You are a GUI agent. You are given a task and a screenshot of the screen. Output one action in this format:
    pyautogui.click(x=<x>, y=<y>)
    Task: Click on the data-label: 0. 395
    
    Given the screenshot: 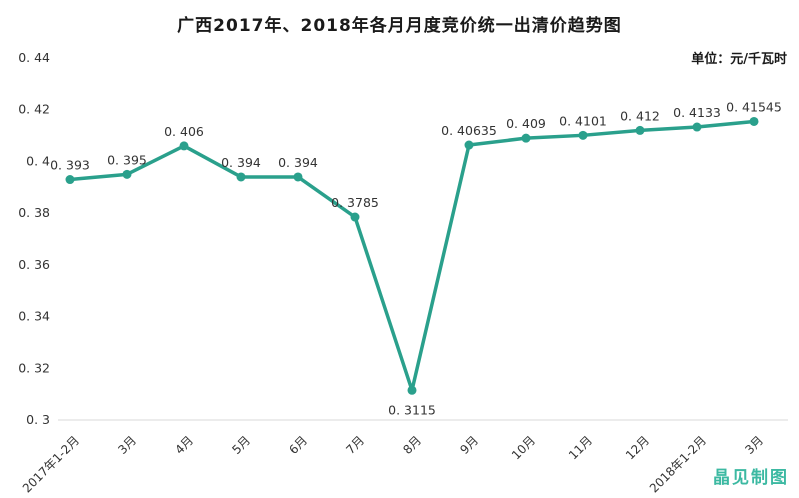 What is the action you would take?
    pyautogui.click(x=127, y=159)
    